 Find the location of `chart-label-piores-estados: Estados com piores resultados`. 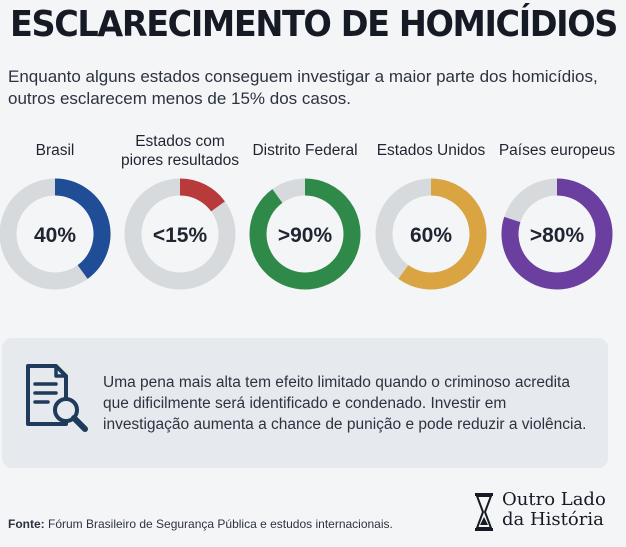

chart-label-piores-estados: Estados com piores resultados is located at coordinates (180, 151).